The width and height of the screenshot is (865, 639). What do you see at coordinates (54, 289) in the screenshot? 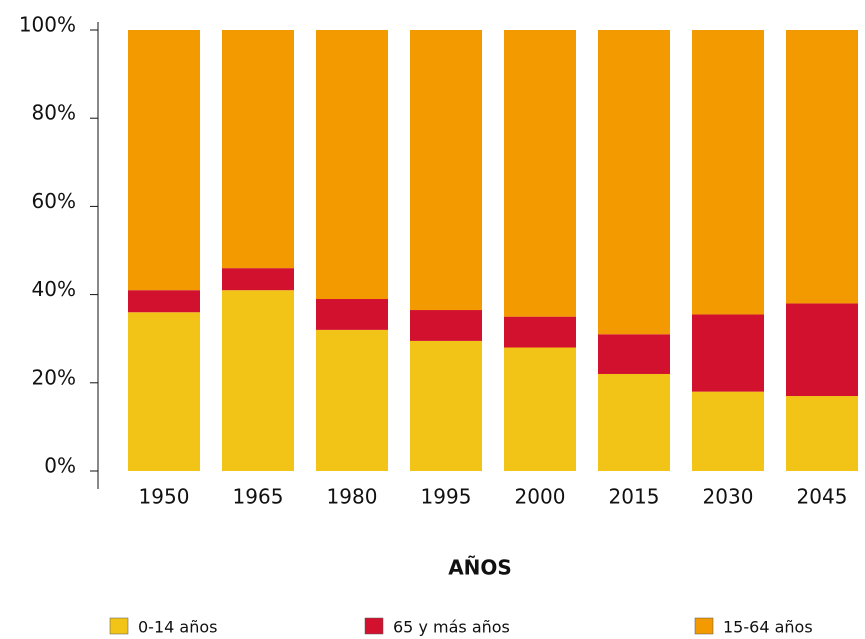
I see `y-tick-label: 40%` at bounding box center [54, 289].